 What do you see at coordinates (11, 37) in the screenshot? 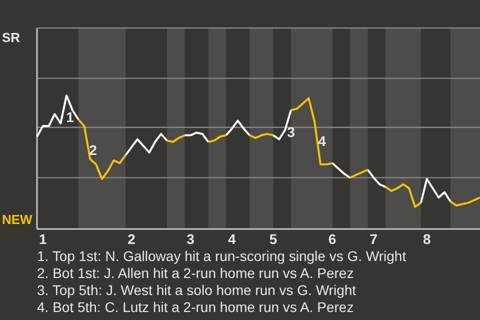
I see `text: SR` at bounding box center [11, 37].